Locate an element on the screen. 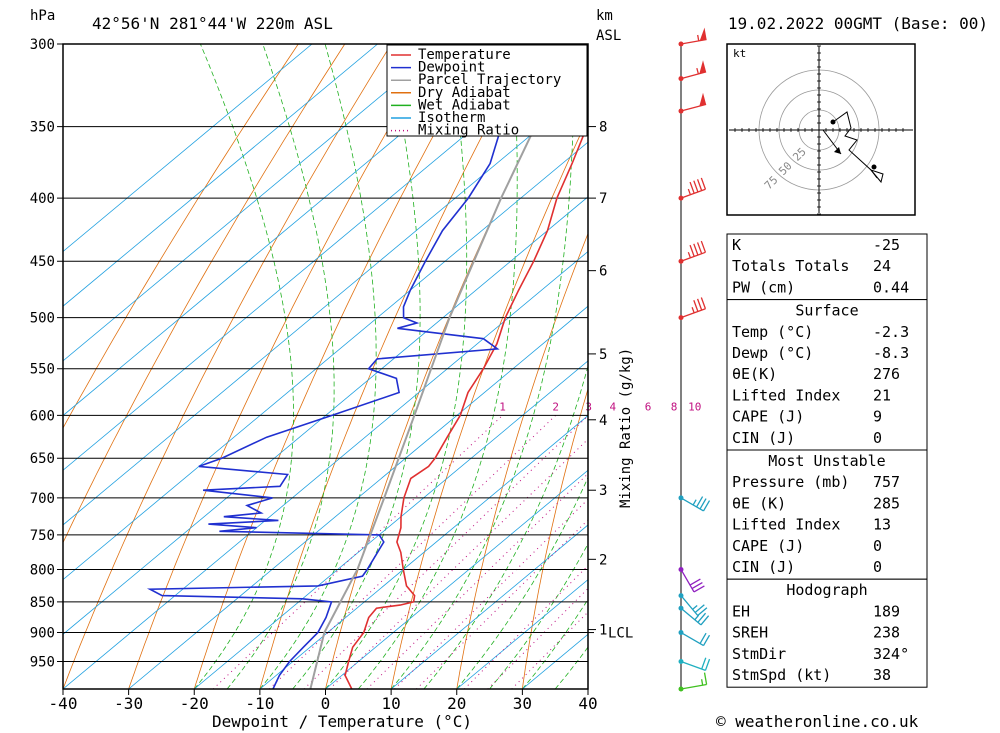  x-tick-label: -40 is located at coordinates (63, 703).